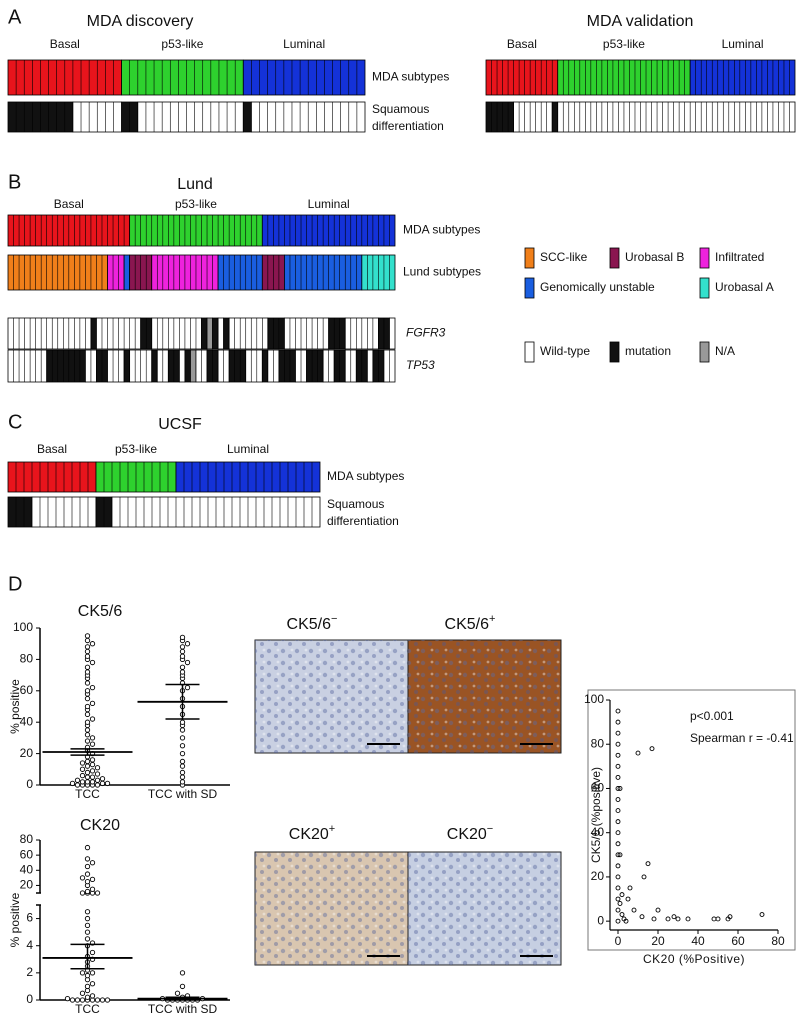  I want to click on y-tick-label: 4, so click(29, 945).